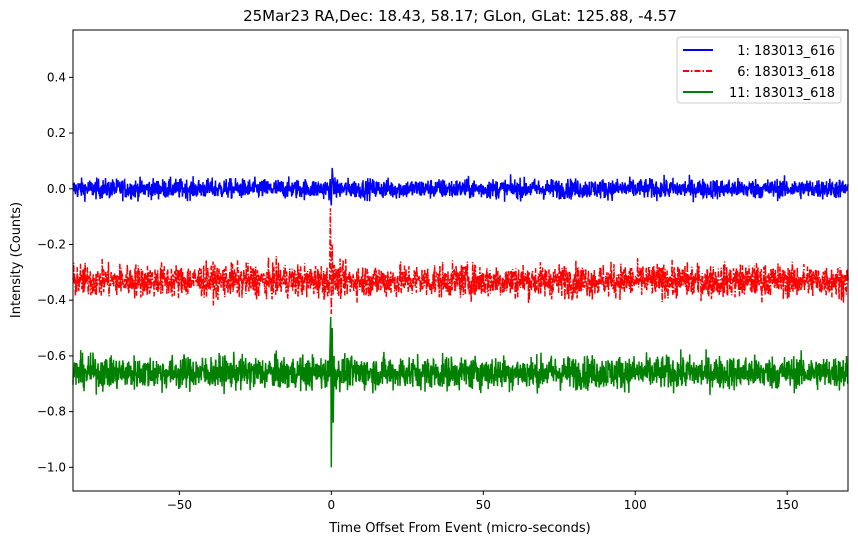 Image resolution: width=858 pixels, height=549 pixels. I want to click on y-tick-label: −1.0, so click(51, 467).